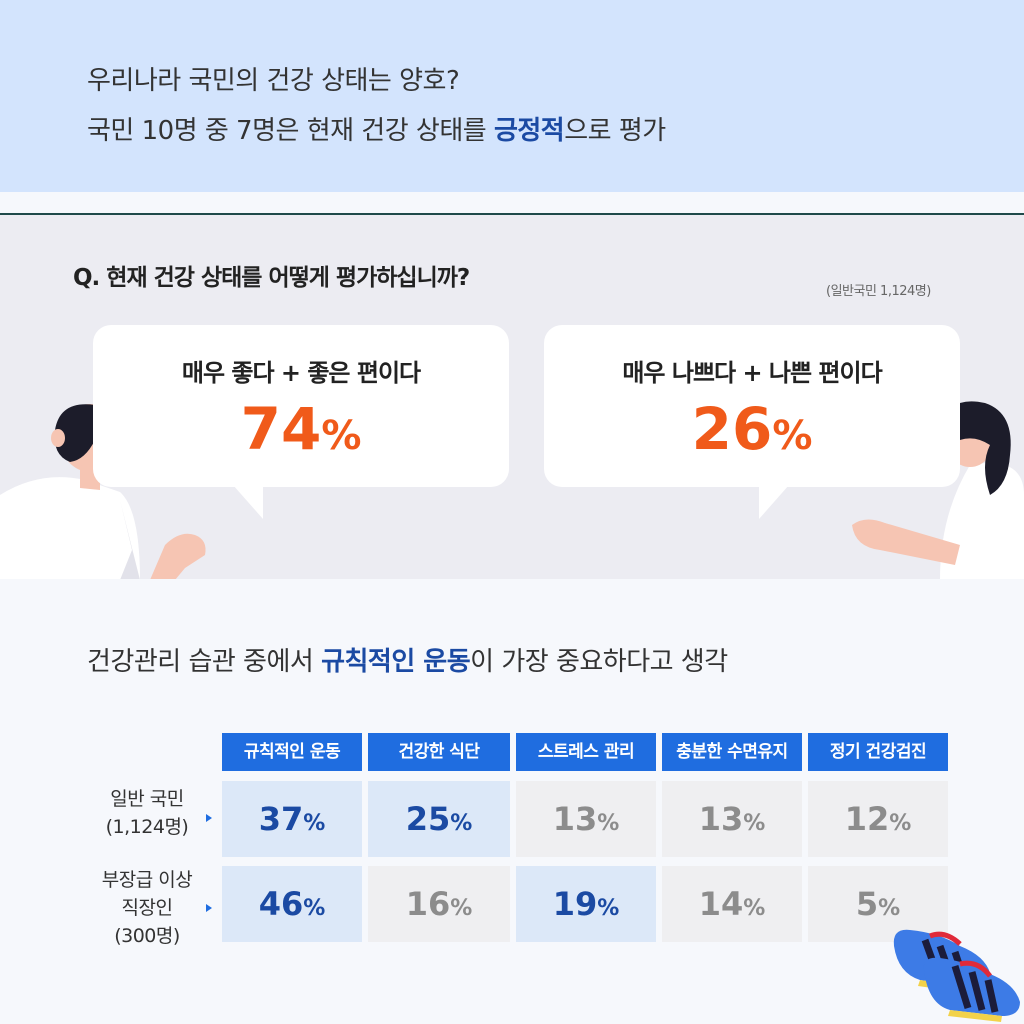  I want to click on row-label-general: 일반 국민 (1,124명), so click(147, 813).